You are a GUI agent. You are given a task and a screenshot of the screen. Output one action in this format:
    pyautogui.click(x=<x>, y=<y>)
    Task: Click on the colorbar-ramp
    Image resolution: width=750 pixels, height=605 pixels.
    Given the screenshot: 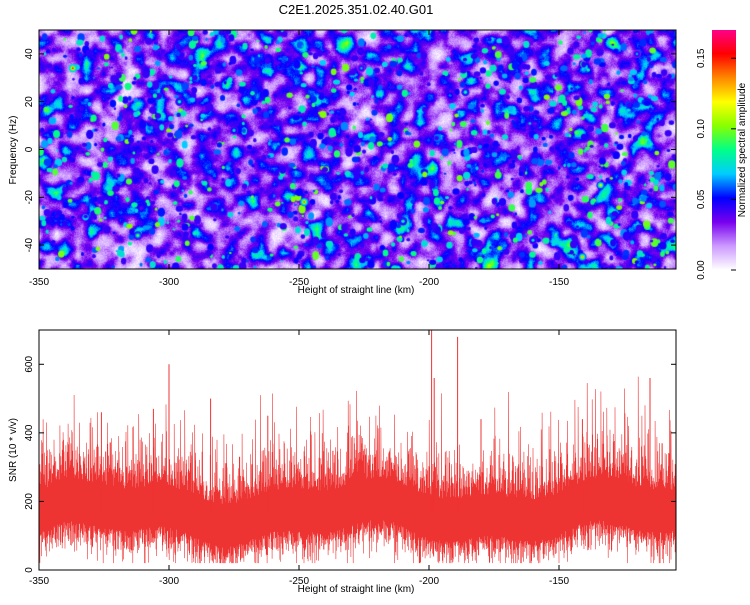 What is the action you would take?
    pyautogui.click(x=724, y=150)
    